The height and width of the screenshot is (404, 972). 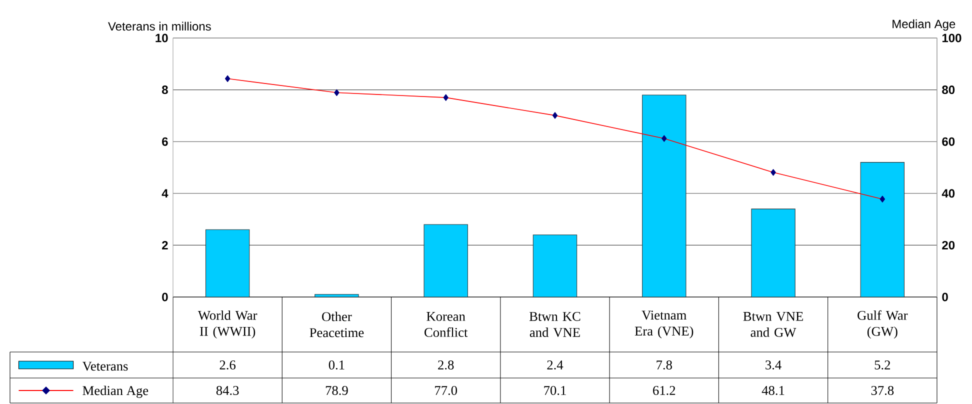 I want to click on data-label: 78.9, so click(x=337, y=391).